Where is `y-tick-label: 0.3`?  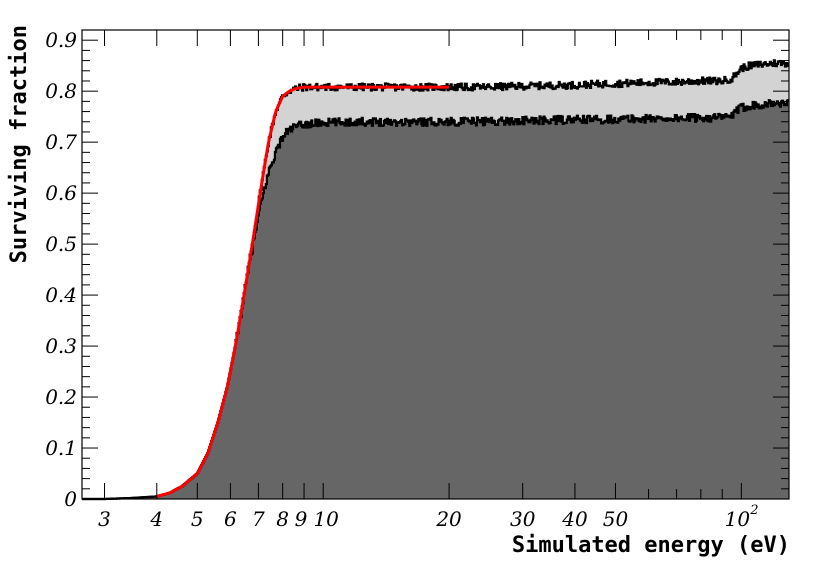
y-tick-label: 0.3 is located at coordinates (61, 346).